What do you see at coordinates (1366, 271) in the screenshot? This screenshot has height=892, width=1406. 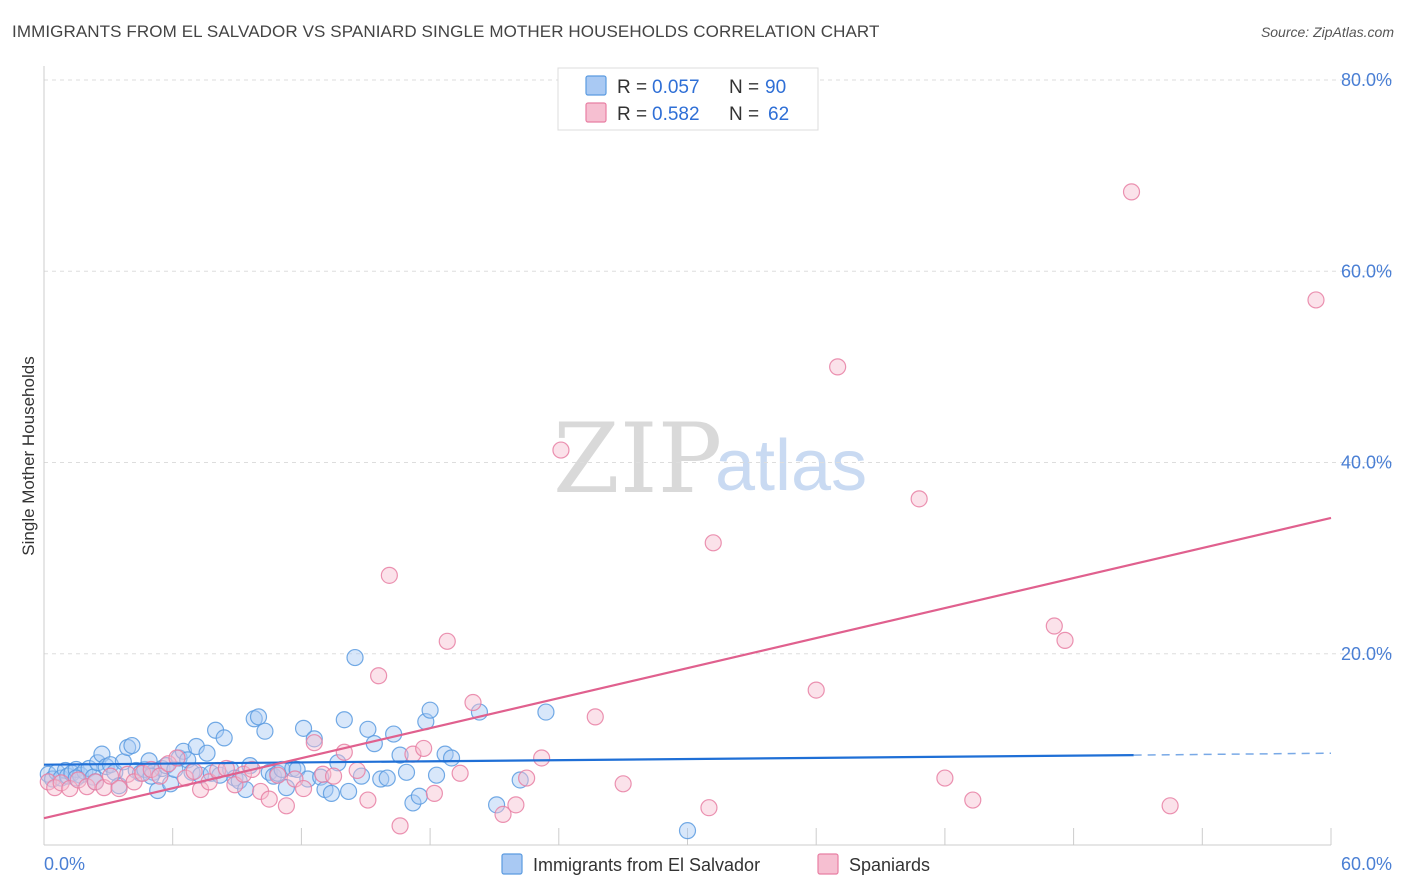 I see `y-tick-label: 60.0%` at bounding box center [1366, 271].